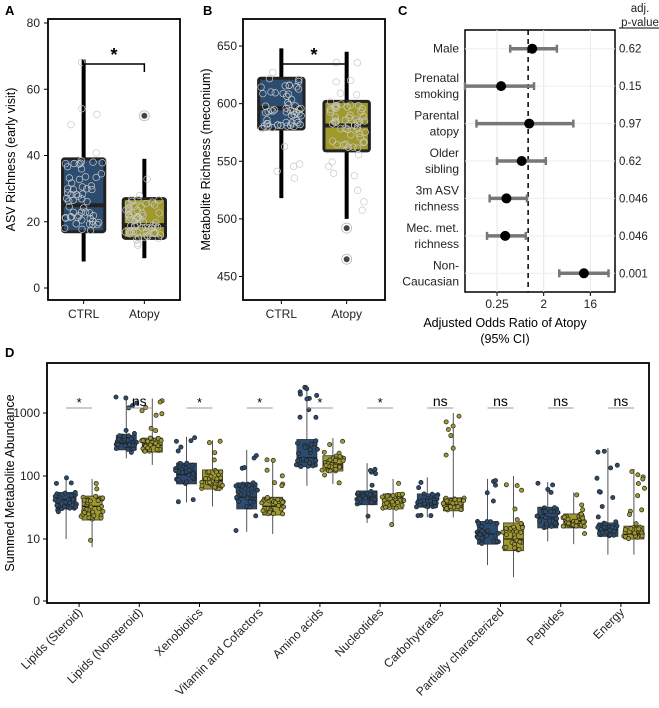  What do you see at coordinates (560, 401) in the screenshot?
I see `significance-label: ns` at bounding box center [560, 401].